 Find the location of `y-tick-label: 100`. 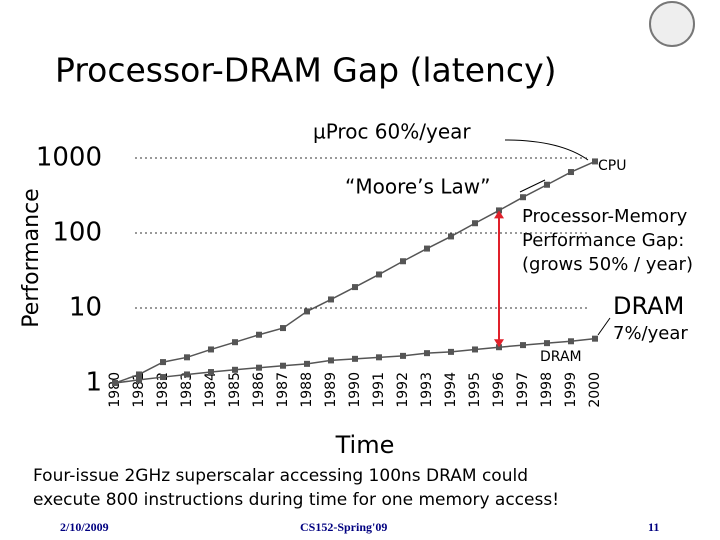

y-tick-label: 100 is located at coordinates (77, 233).